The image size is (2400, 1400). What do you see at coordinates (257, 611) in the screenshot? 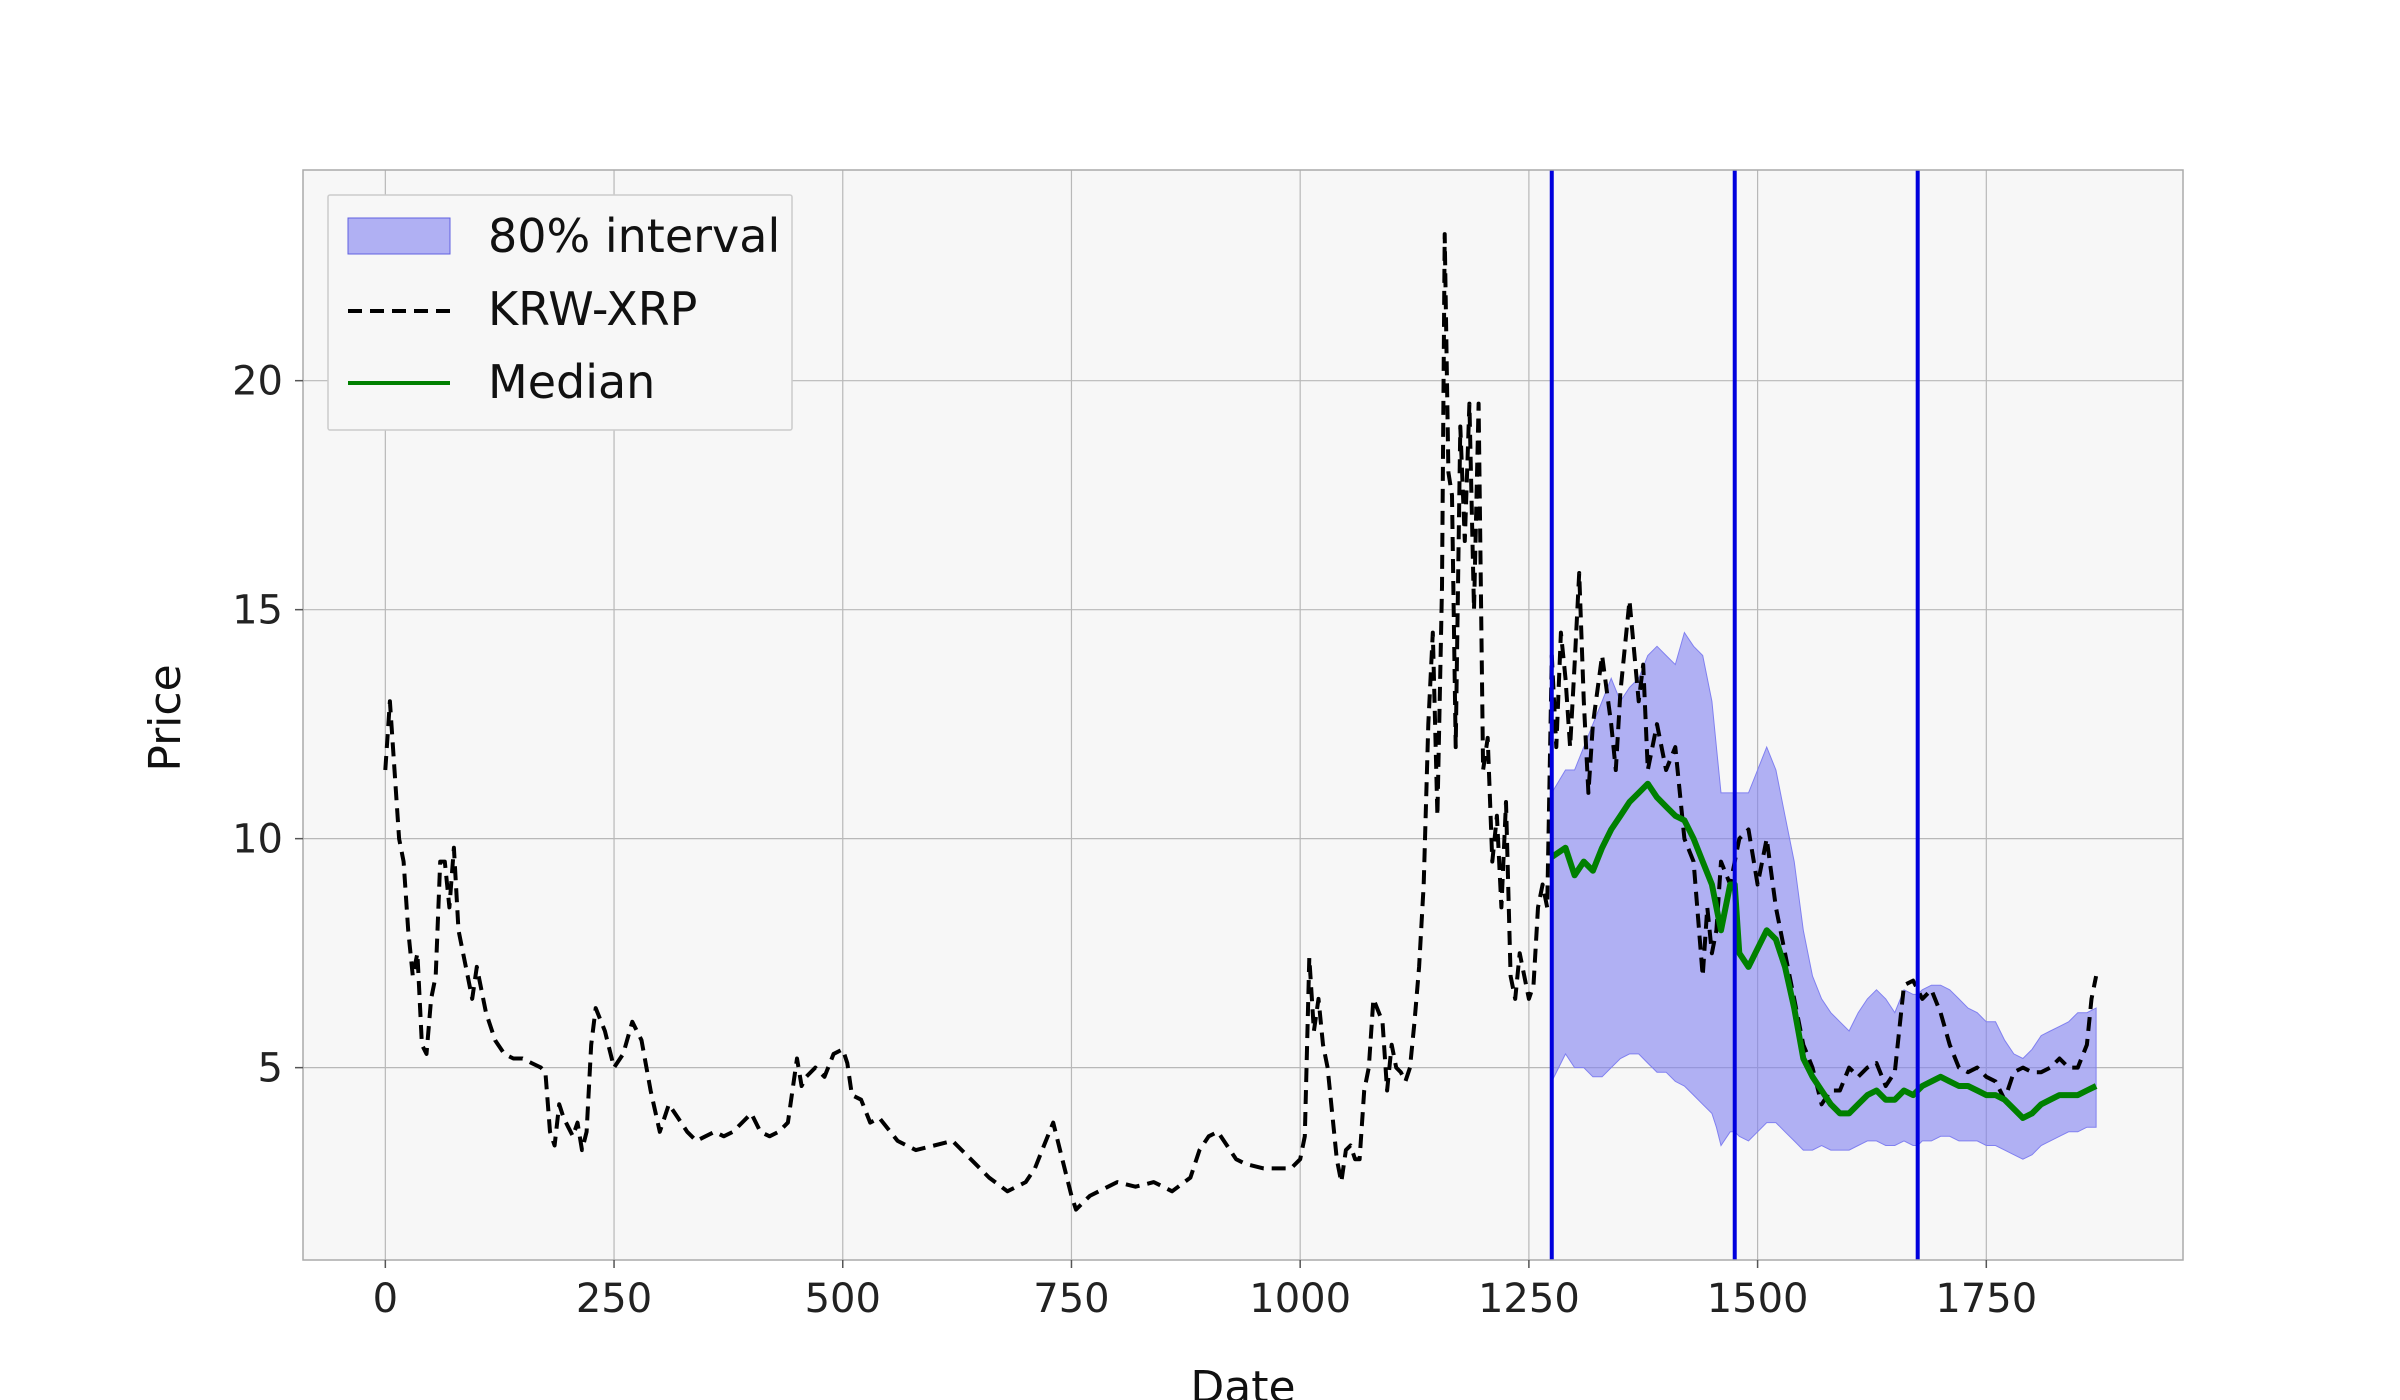
I see `y-tick-label-2: 15` at bounding box center [257, 611].